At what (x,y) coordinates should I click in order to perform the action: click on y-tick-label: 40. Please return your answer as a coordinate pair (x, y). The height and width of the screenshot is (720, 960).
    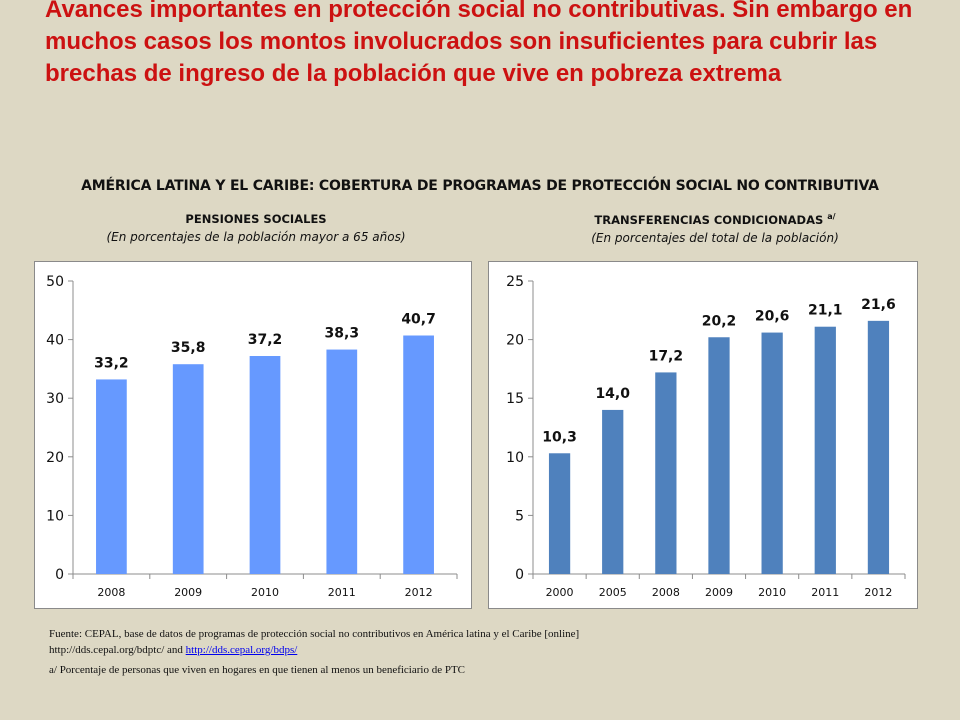
    Looking at the image, I should click on (55, 341).